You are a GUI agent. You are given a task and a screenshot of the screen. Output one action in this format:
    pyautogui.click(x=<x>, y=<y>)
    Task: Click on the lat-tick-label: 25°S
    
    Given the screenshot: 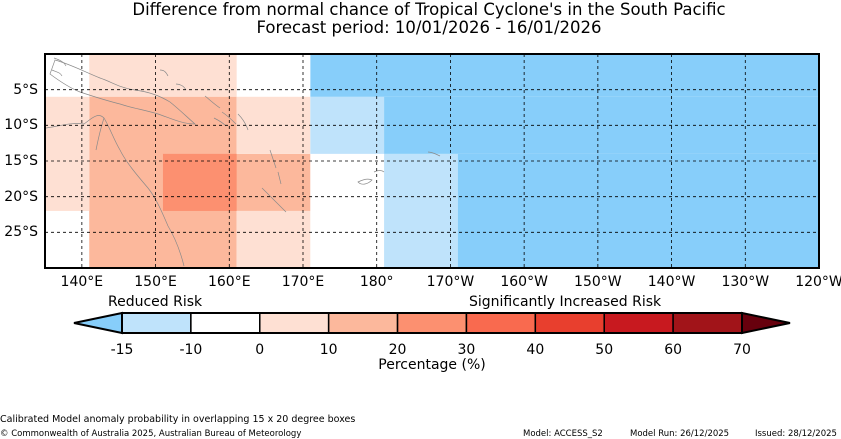 What is the action you would take?
    pyautogui.click(x=21, y=232)
    